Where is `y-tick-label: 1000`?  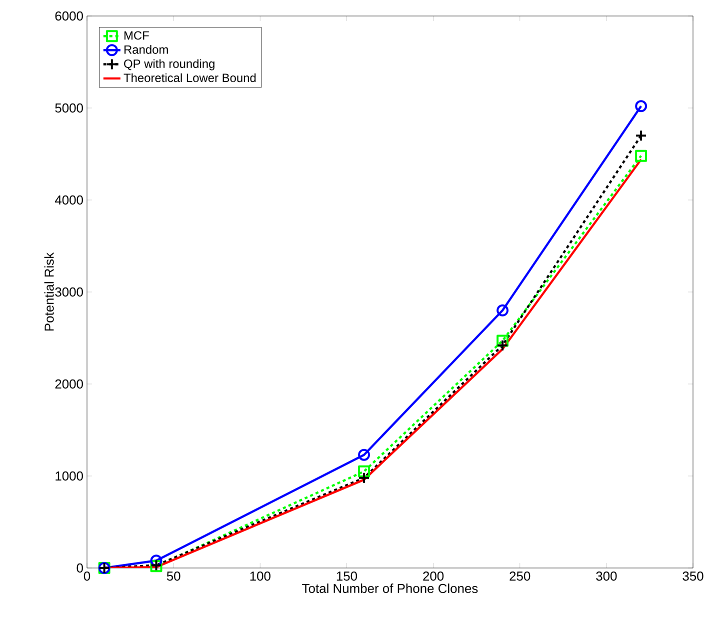 y-tick-label: 1000 is located at coordinates (69, 476).